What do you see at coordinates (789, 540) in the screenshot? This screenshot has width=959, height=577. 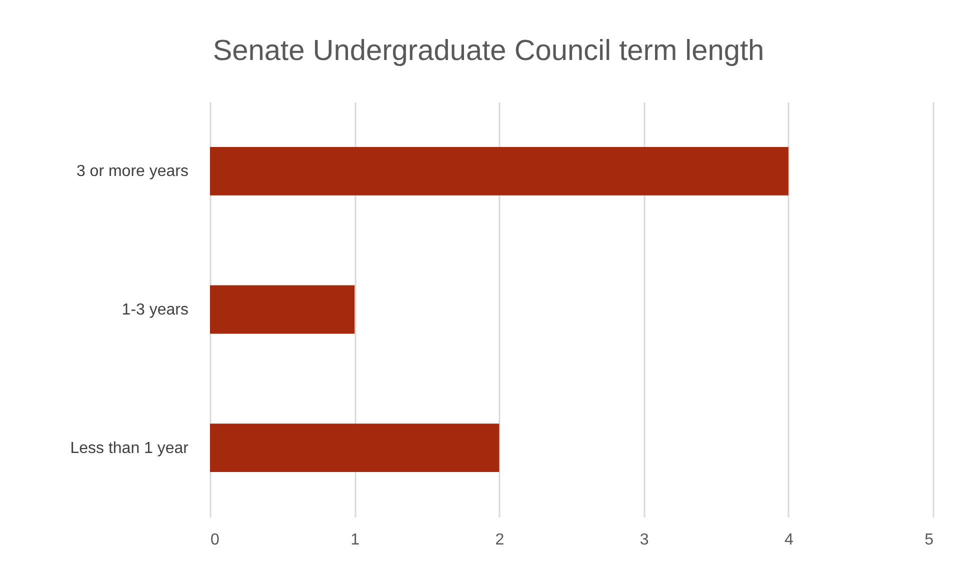 I see `x-tick-label: 4` at bounding box center [789, 540].